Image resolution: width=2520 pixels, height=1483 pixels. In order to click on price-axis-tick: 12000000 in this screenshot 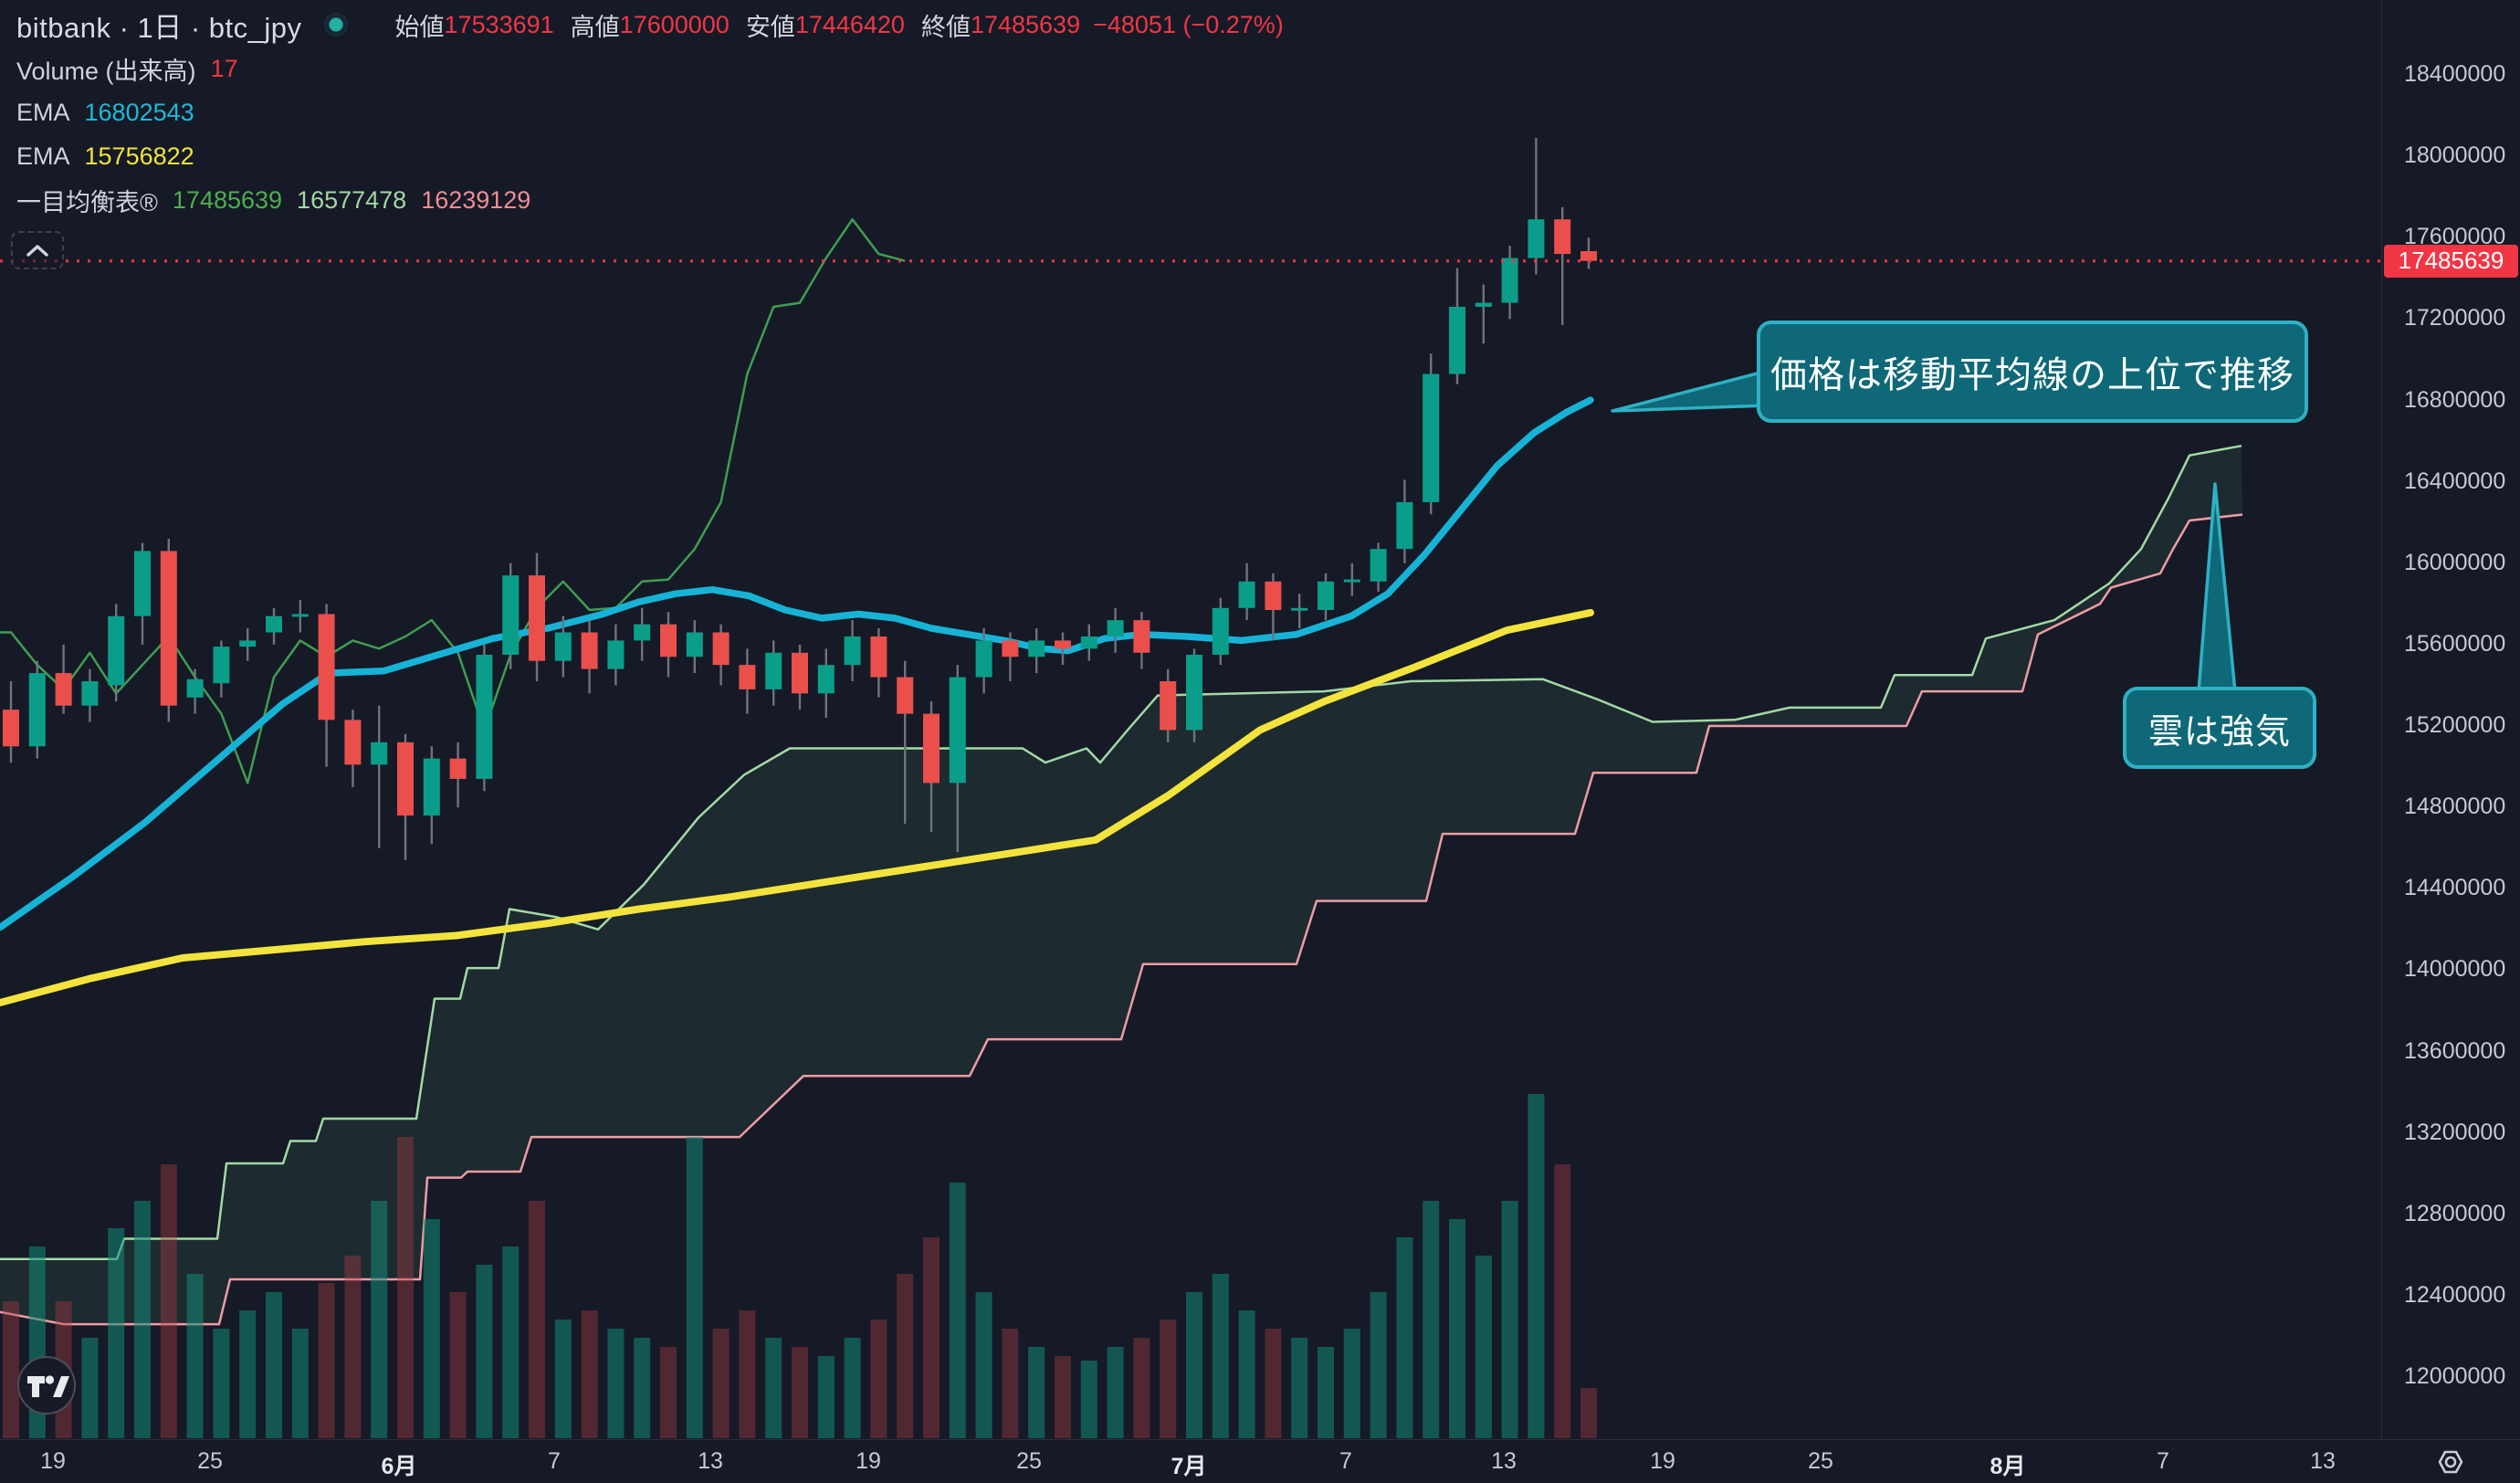, I will do `click(2455, 1376)`.